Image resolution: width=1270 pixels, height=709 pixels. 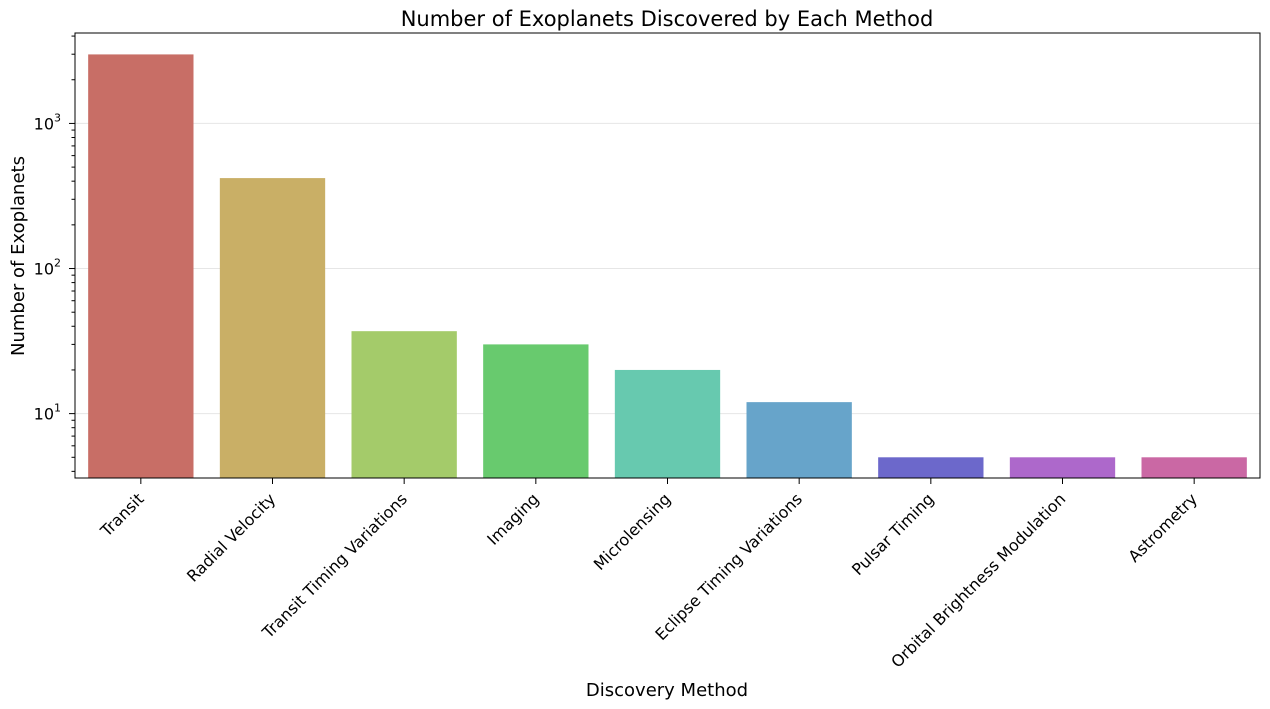 What do you see at coordinates (512, 518) in the screenshot?
I see `x-tick-label: Imaging` at bounding box center [512, 518].